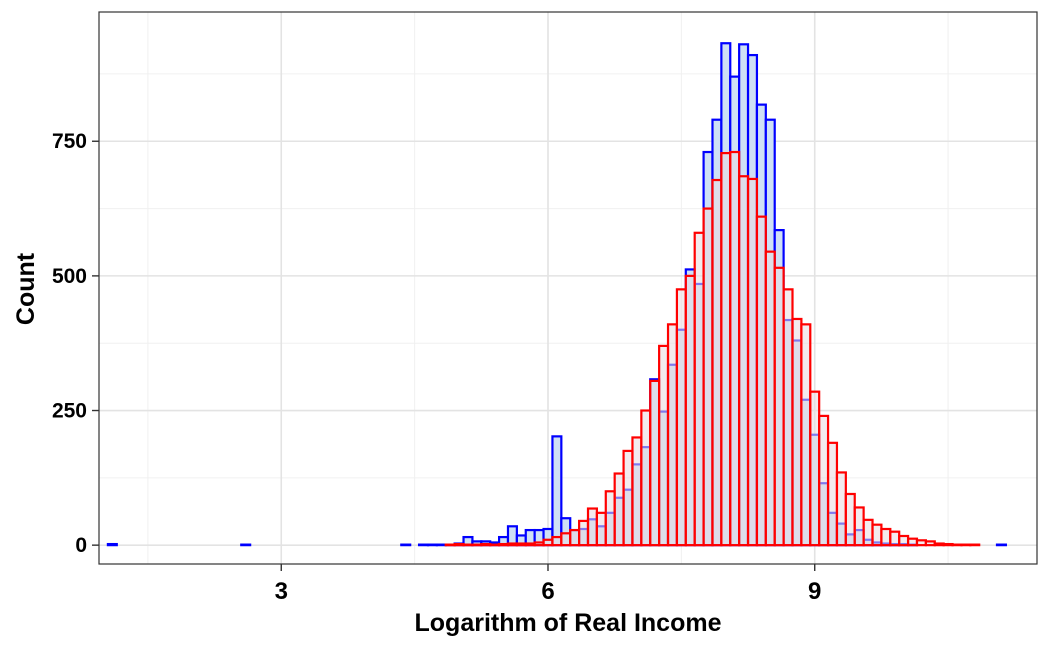 The width and height of the screenshot is (1053, 650). I want to click on x-tick-label: 3, so click(281, 591).